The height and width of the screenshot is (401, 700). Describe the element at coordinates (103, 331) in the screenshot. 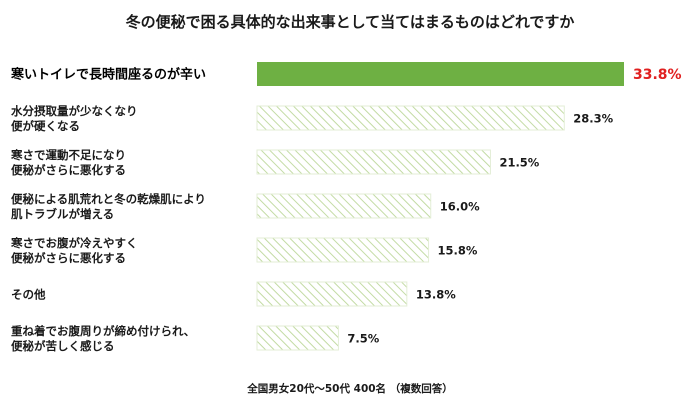

I see `category-label: 重ね着でお腹周りが締め付けられ、` at that location.